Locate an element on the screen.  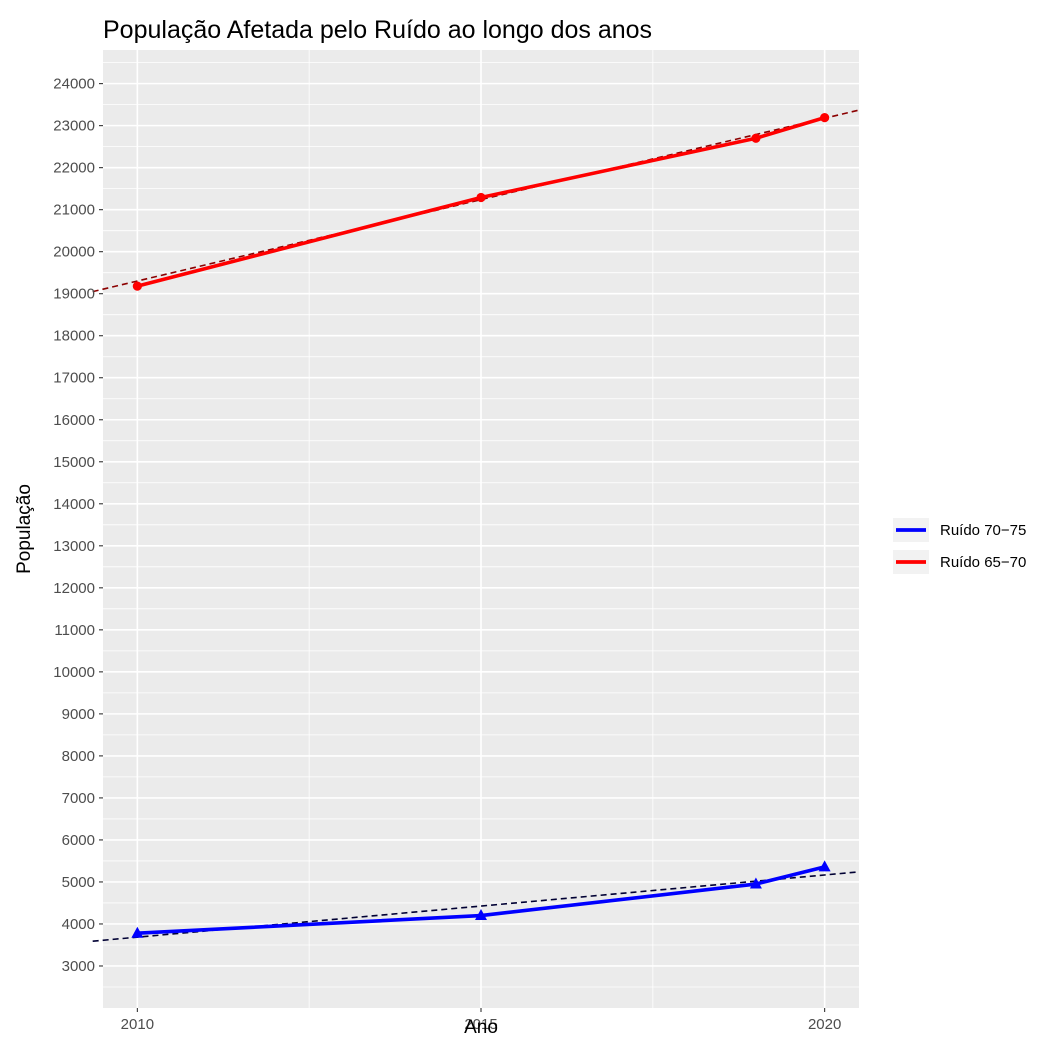
y-tick-label: 14000 is located at coordinates (74, 504).